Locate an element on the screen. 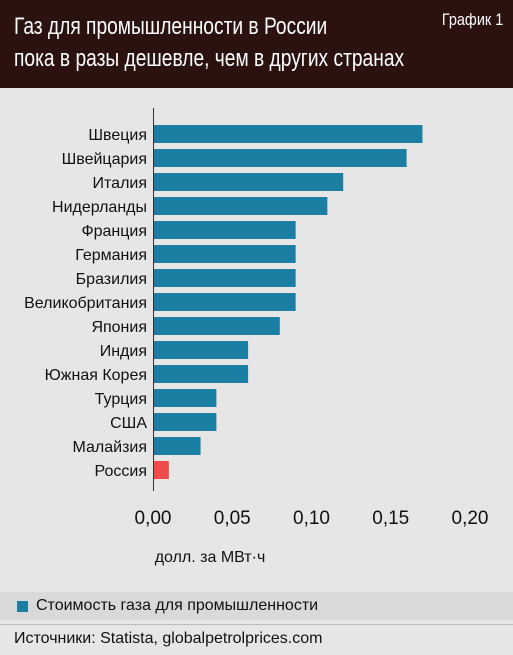 The height and width of the screenshot is (655, 513). x-tick-label: 0,10 is located at coordinates (311, 518).